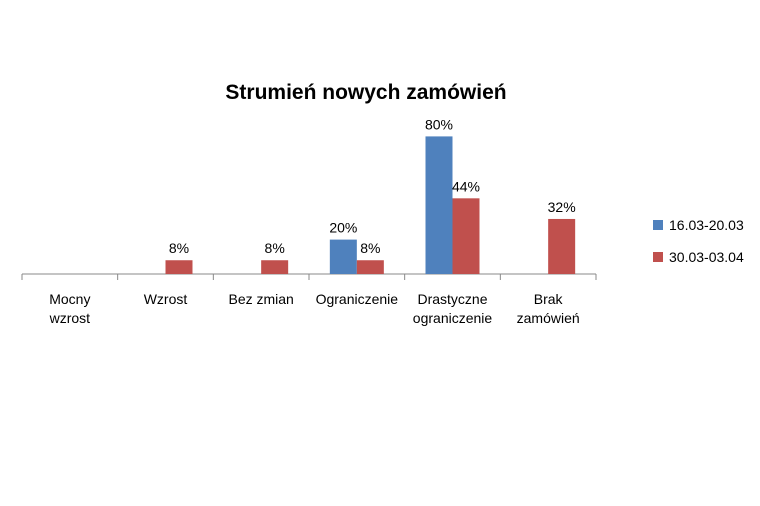 The height and width of the screenshot is (506, 760). I want to click on category-label: Ograniczenie, so click(357, 299).